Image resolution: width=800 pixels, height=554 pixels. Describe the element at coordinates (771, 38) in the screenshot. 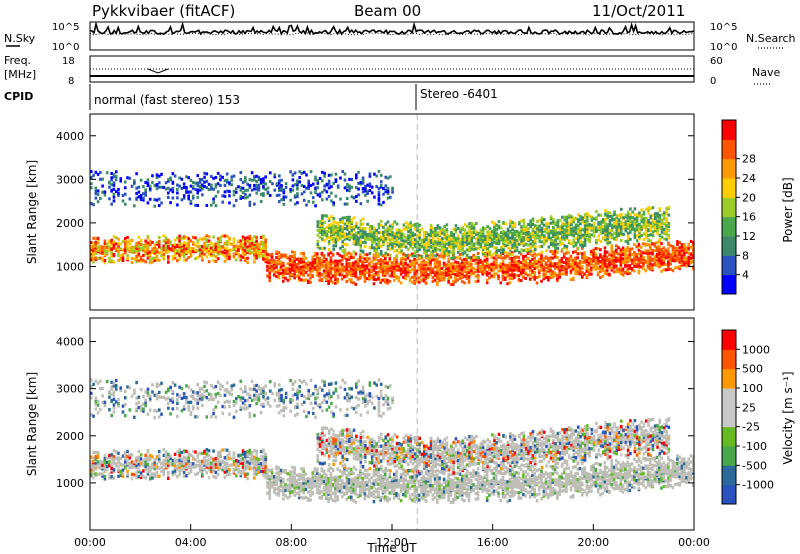

I see `nsearch-label: N.Search` at that location.